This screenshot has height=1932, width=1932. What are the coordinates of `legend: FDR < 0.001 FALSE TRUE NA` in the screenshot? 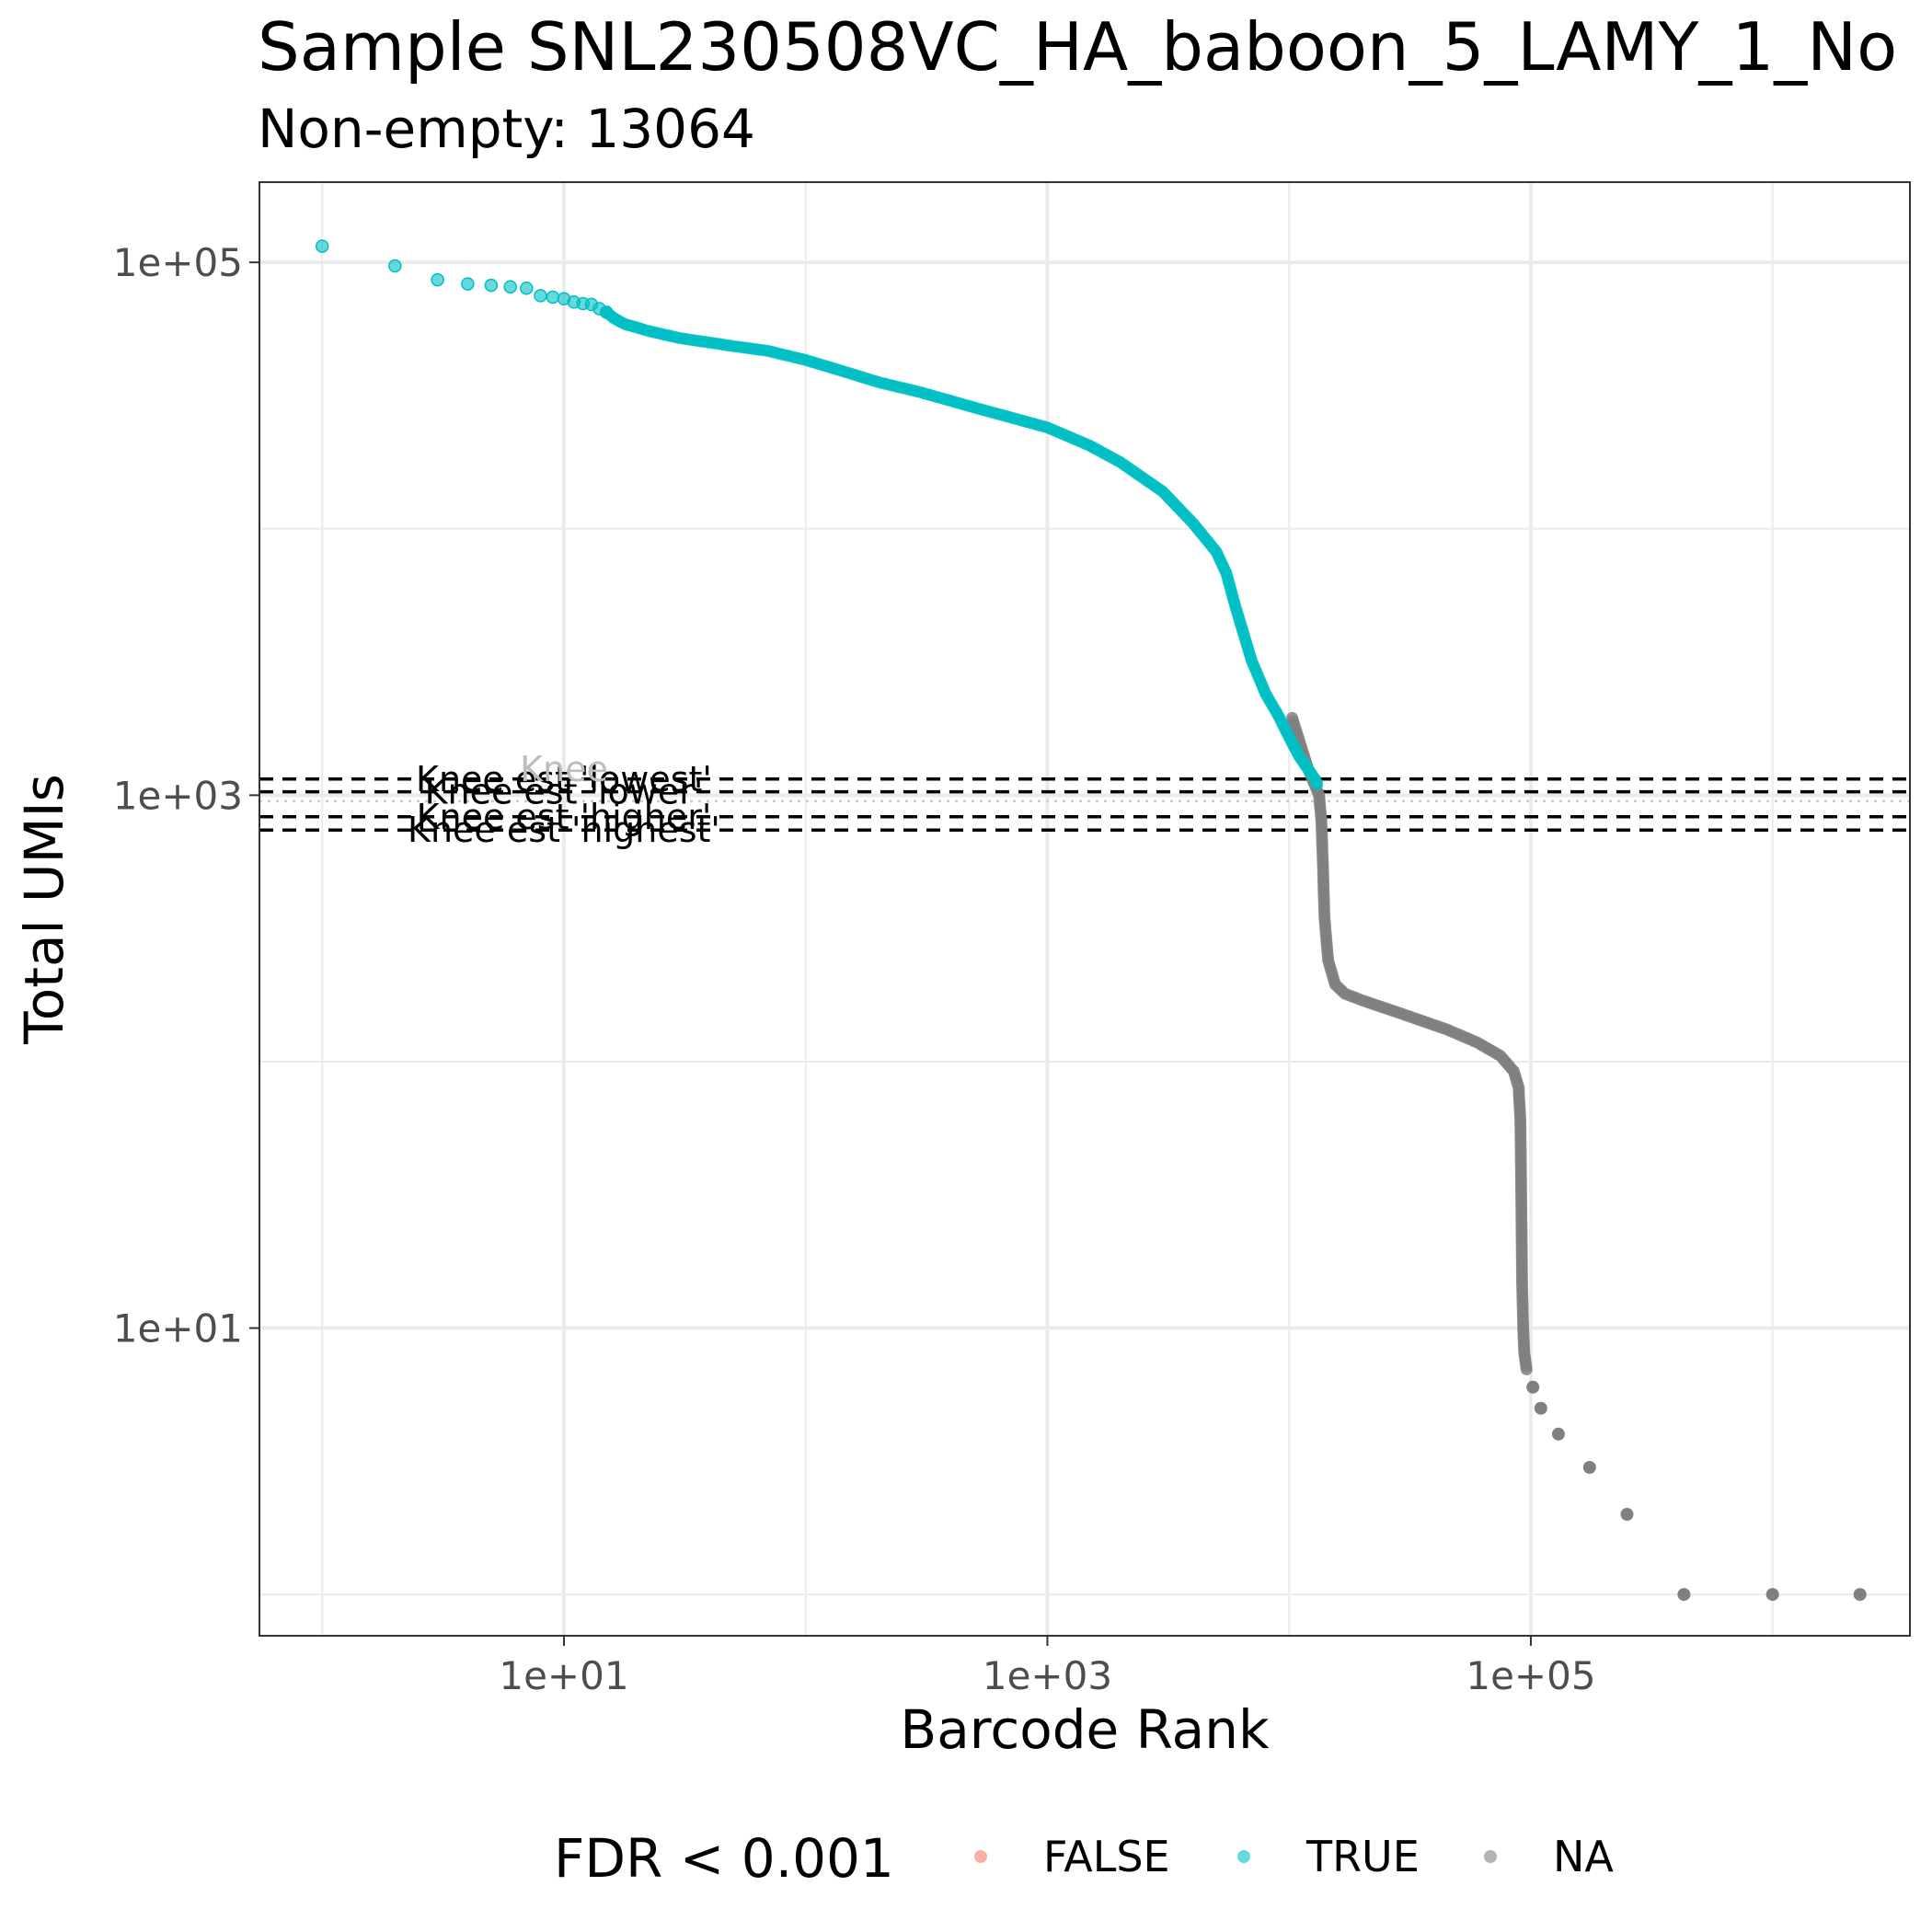 It's located at (1084, 1858).